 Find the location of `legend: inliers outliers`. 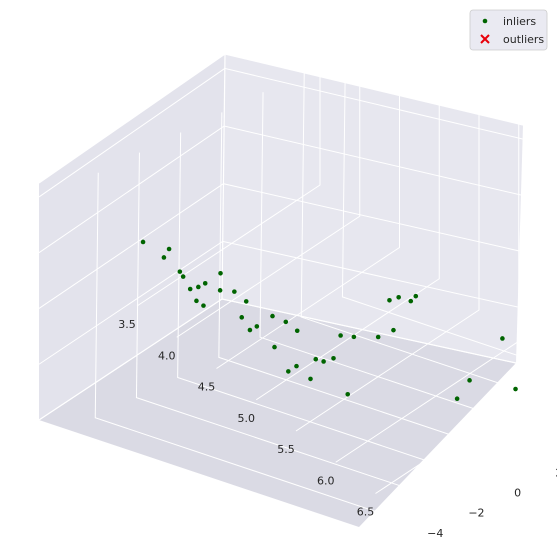

legend: inliers outliers is located at coordinates (508, 30).